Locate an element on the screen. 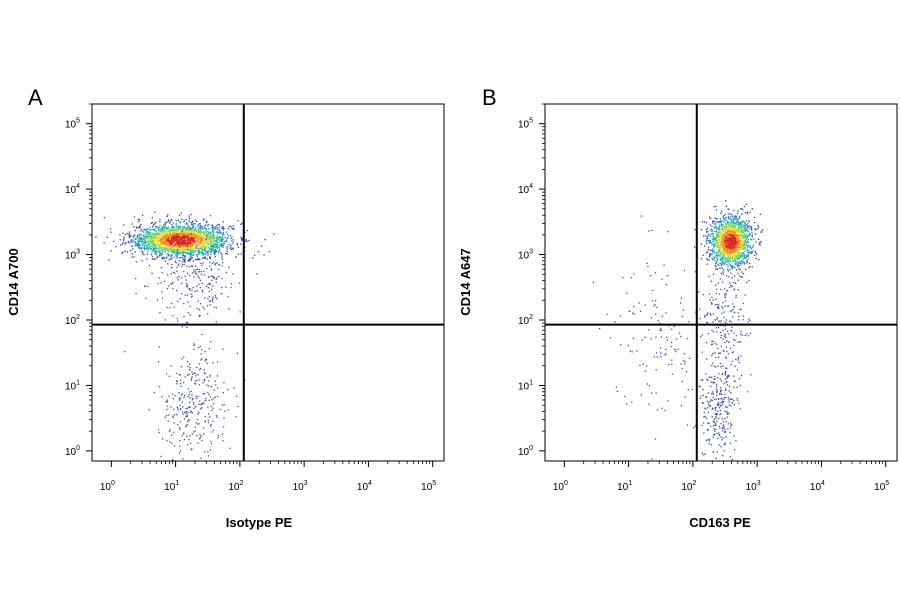 This screenshot has width=900, height=599. x-tick-label: 100 is located at coordinates (107, 486).